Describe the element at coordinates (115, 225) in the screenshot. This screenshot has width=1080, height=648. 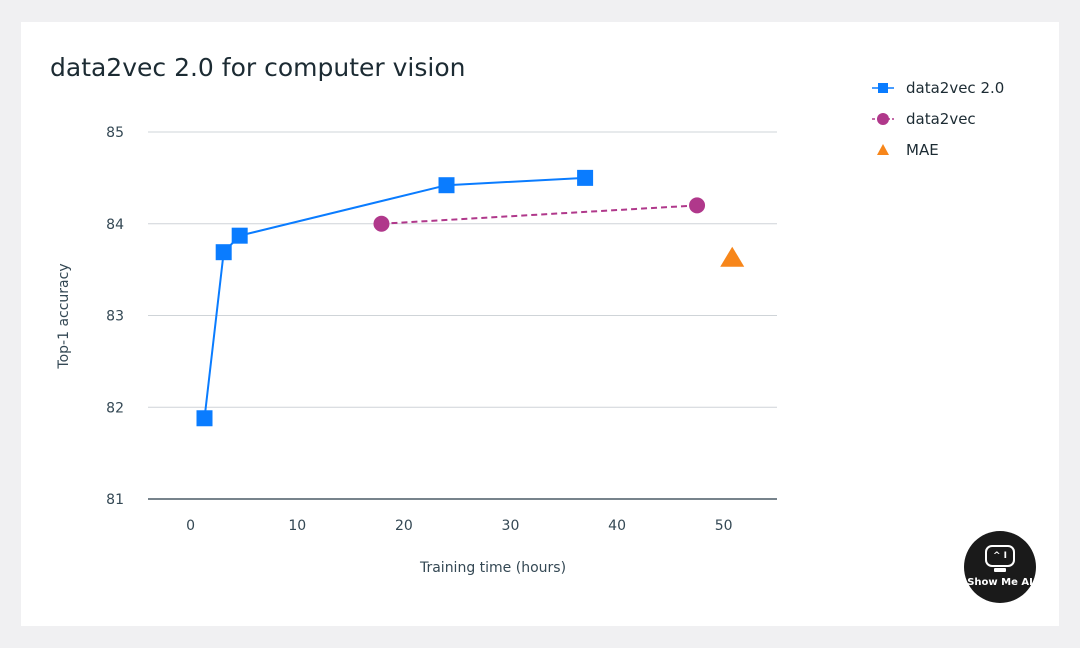
I see `y-tick-label: 84` at that location.